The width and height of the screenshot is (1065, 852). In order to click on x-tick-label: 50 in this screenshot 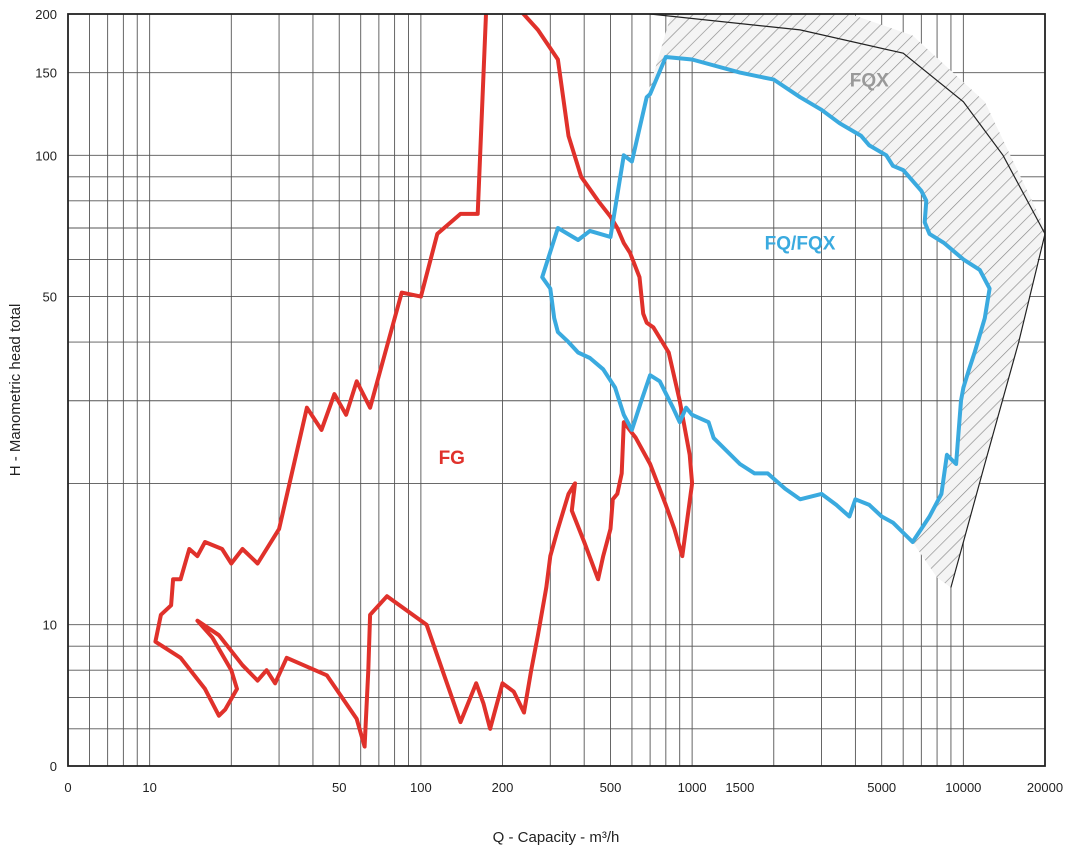, I will do `click(339, 787)`.